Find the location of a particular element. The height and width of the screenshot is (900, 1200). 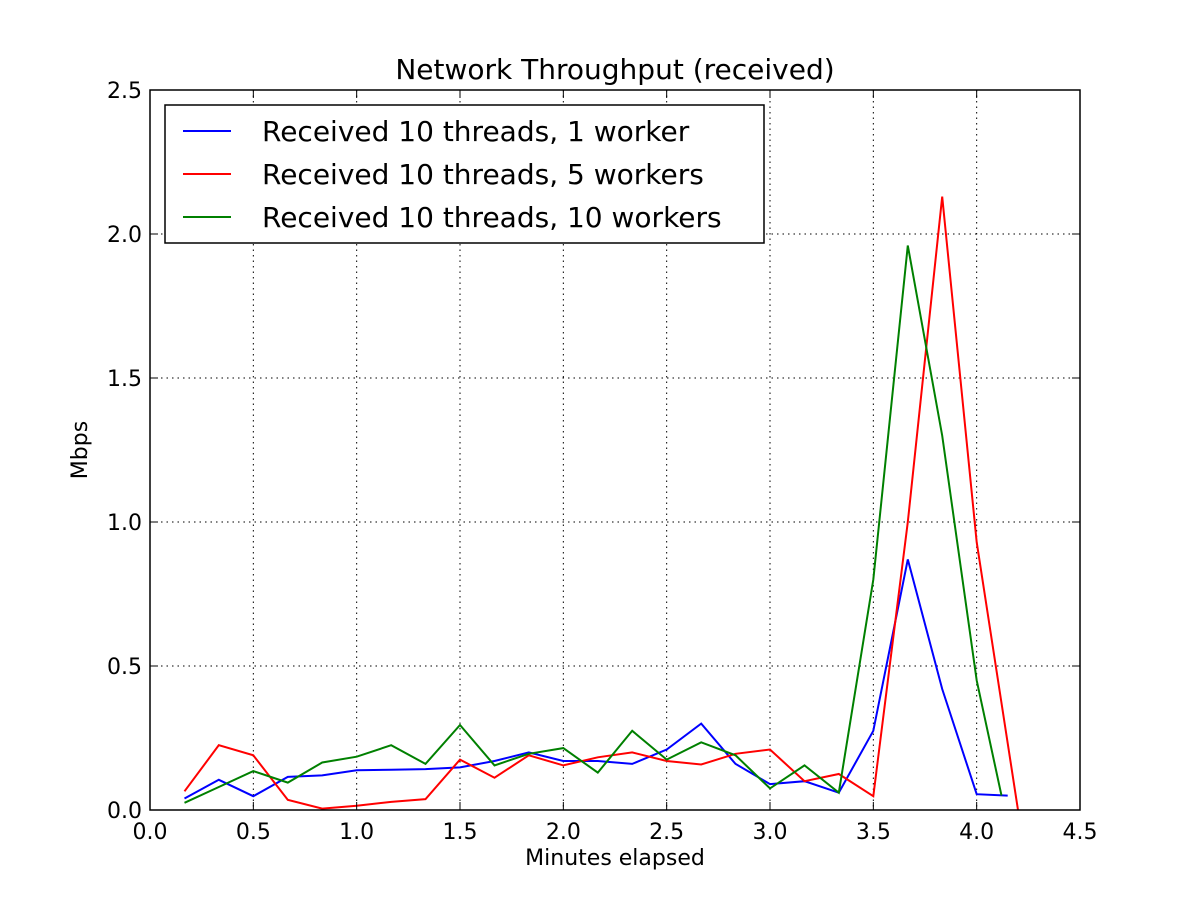

x-tick-labels: 0.0 0.5 1.0 1.5 2.0 2.5 3.0 3.5 4.0 4.5 is located at coordinates (615, 832).